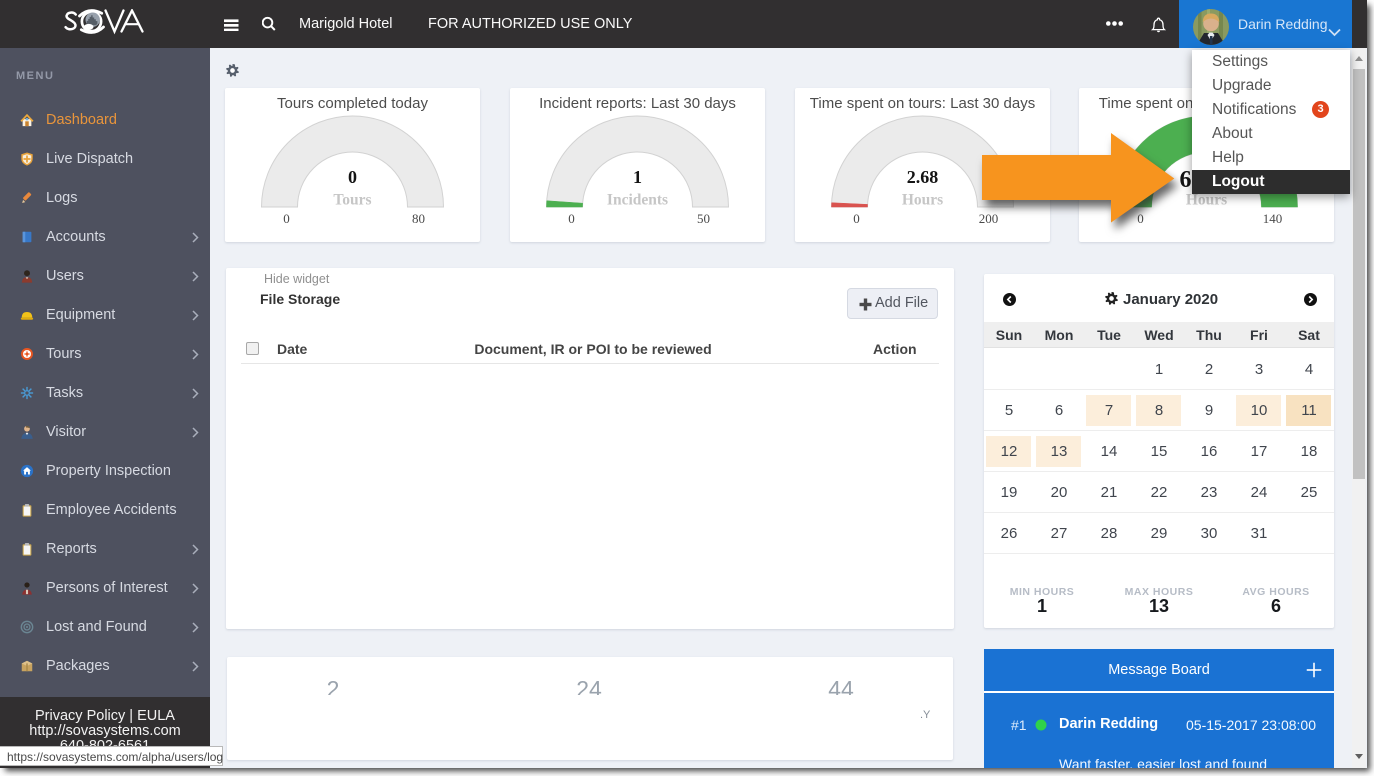 The width and height of the screenshot is (1374, 776). What do you see at coordinates (637, 200) in the screenshot?
I see `svg-text: Incidents` at bounding box center [637, 200].